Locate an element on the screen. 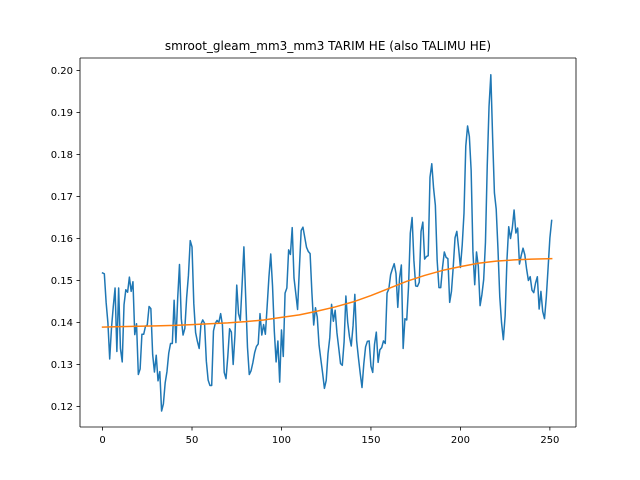 The image size is (640, 480). y-tick-label: 0.13 is located at coordinates (62, 365).